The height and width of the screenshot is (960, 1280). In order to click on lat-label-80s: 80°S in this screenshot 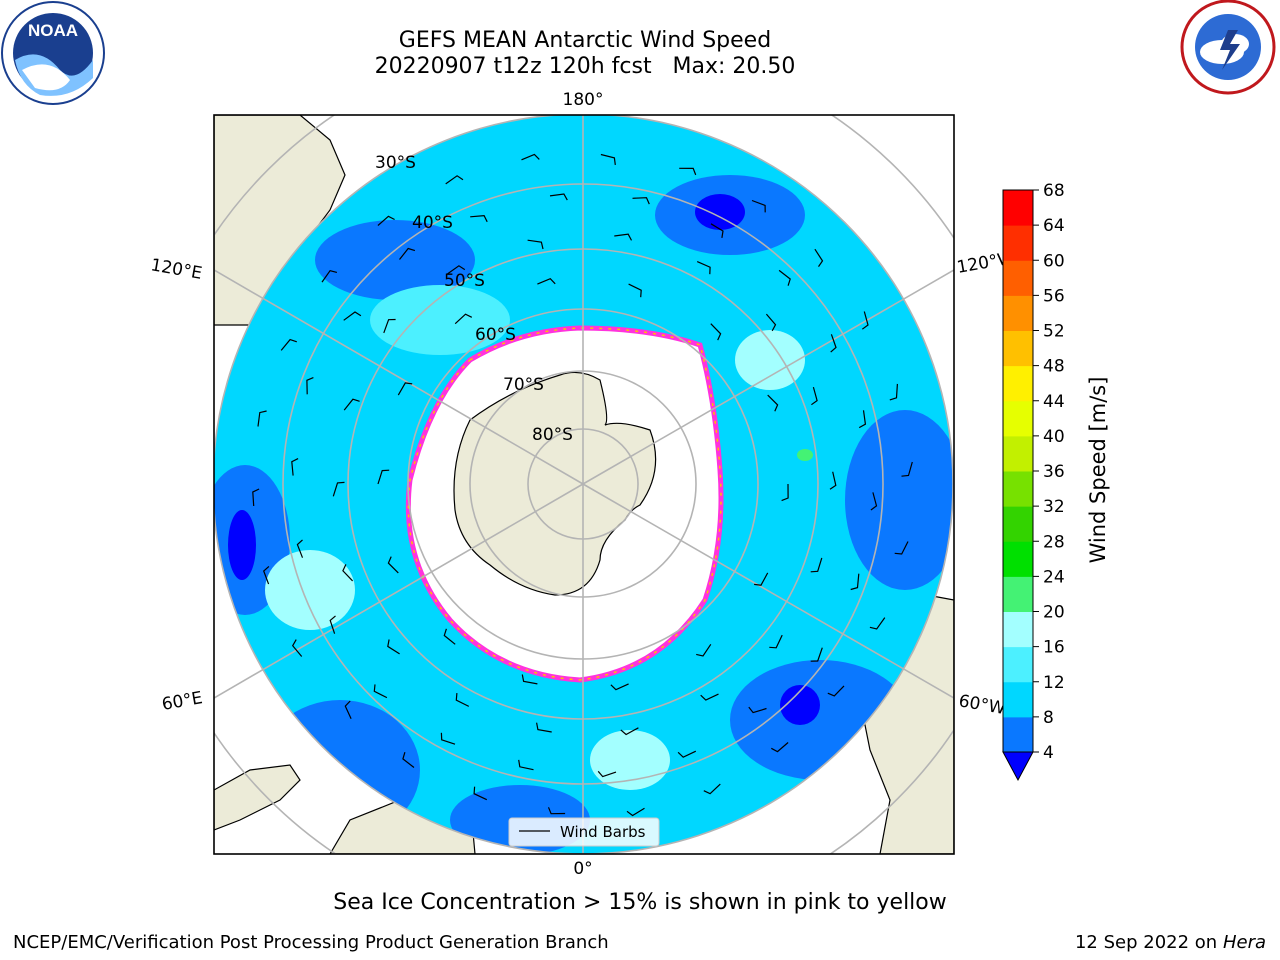, I will do `click(552, 435)`.